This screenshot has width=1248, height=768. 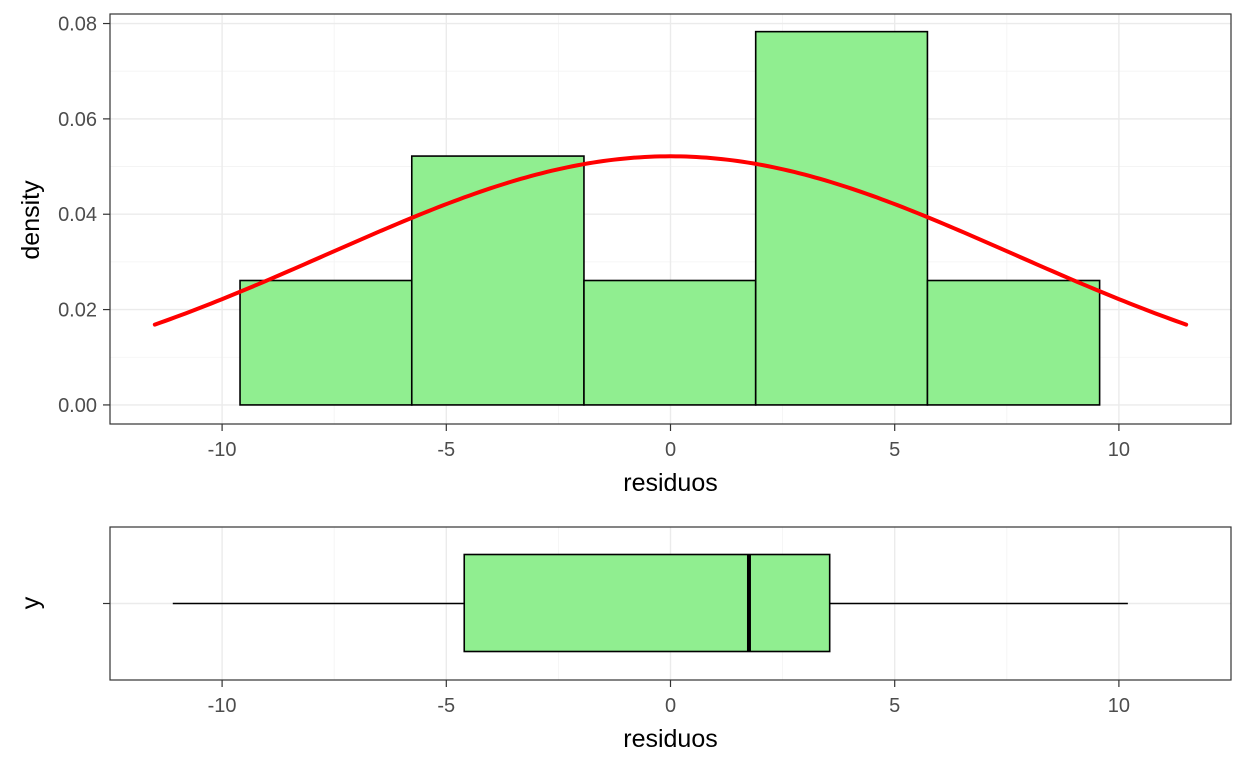 I want to click on boxplot-x-axis-title: residuos, so click(x=670, y=739).